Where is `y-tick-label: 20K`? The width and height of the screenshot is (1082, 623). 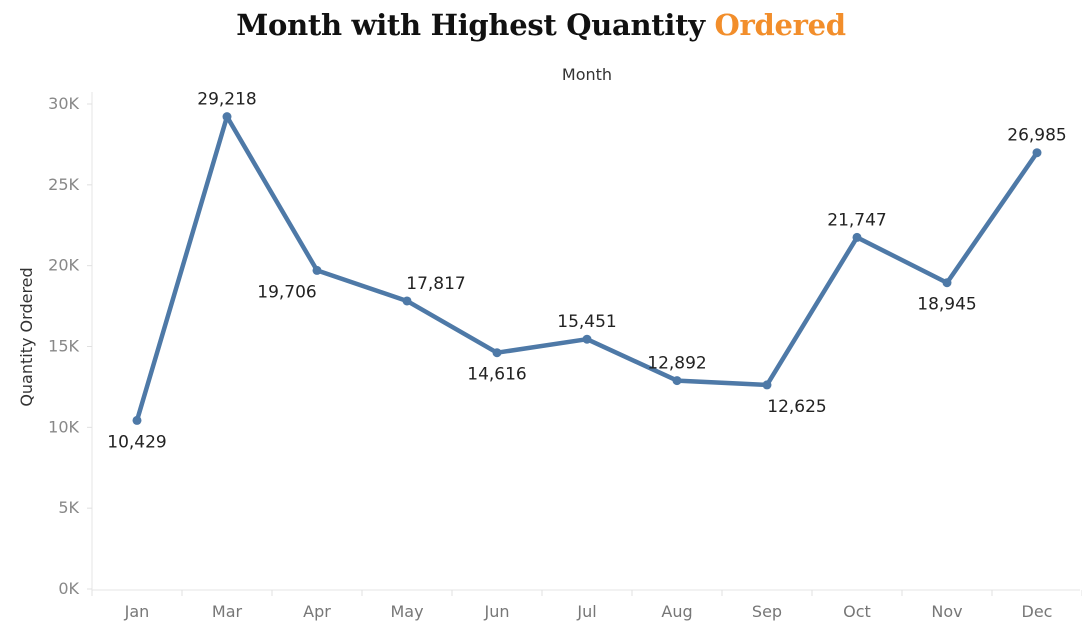 y-tick-label: 20K is located at coordinates (63, 265).